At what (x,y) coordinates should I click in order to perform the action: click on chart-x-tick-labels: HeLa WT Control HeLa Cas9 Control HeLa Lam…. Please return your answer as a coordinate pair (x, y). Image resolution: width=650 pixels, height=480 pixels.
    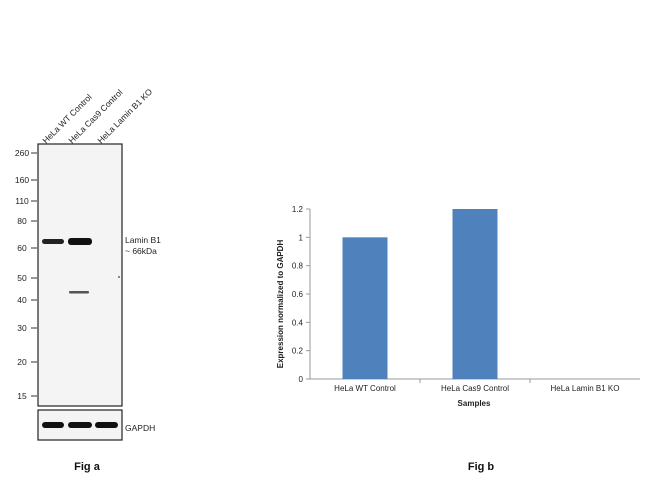
    Looking at the image, I should click on (476, 388).